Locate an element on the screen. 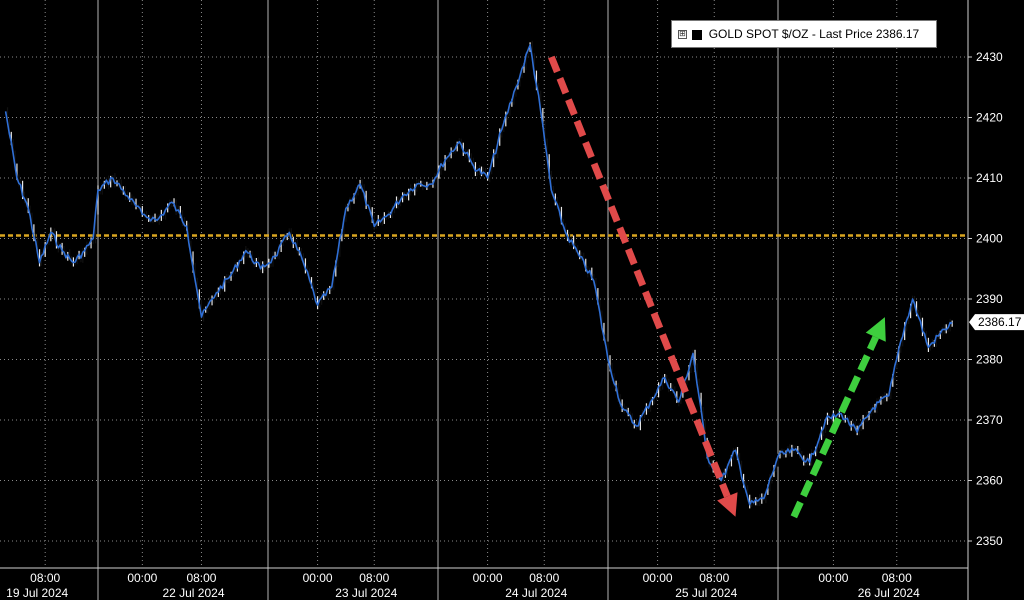 This screenshot has height=600, width=1024. y-tick-labels: 2350 2360 2370 2380 2390 2400 2410 2420 2430 is located at coordinates (985, 299).